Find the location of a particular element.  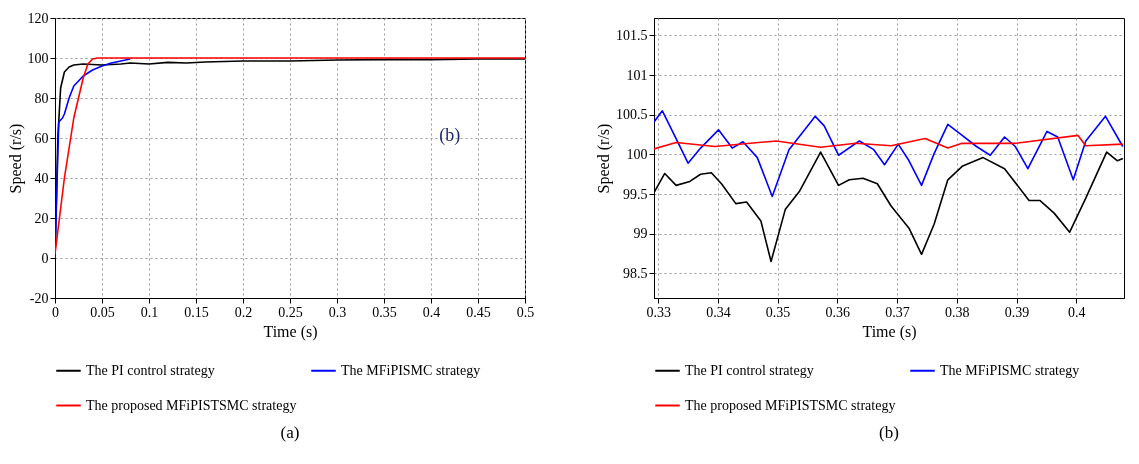

y-tick-label: 80 is located at coordinates (41, 98).